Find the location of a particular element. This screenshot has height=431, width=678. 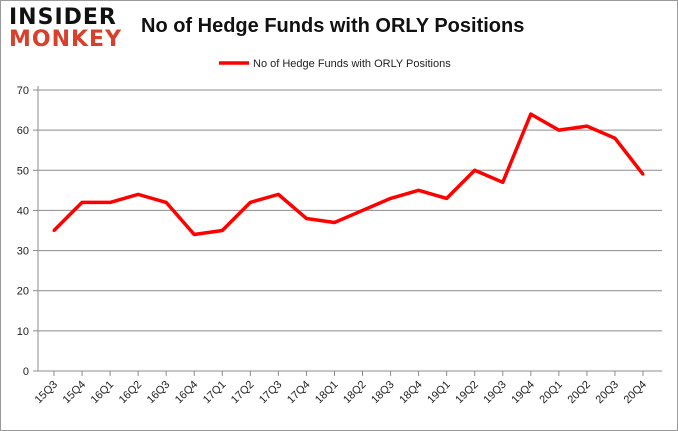

x-tick-label: 16Q1 is located at coordinates (103, 393).